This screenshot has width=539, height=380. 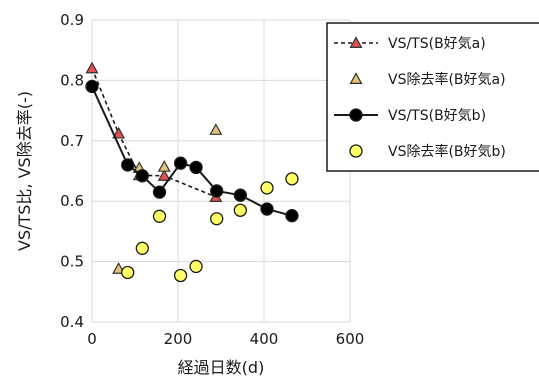 I want to click on y-tick-label: 0.4, so click(x=72, y=322).